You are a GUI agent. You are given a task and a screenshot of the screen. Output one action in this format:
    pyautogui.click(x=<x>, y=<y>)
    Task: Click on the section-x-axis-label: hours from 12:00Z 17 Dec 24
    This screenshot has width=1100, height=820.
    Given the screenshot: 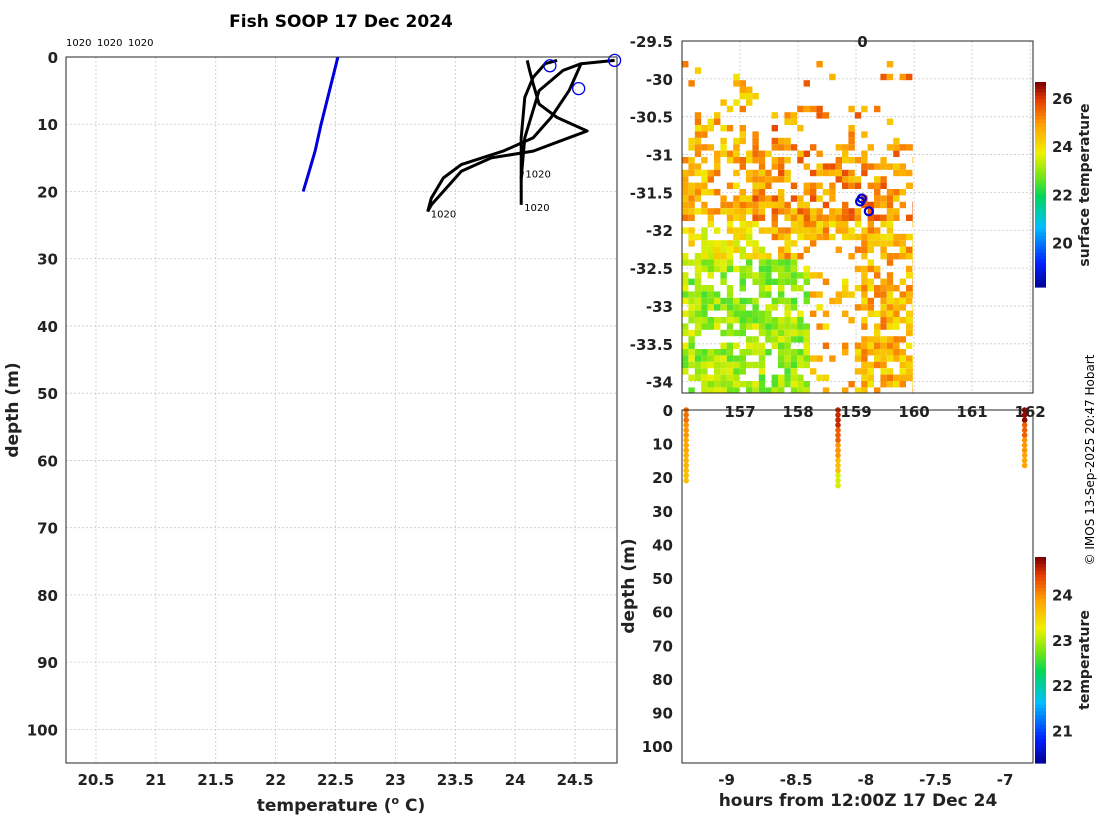 What is the action you would take?
    pyautogui.click(x=858, y=801)
    